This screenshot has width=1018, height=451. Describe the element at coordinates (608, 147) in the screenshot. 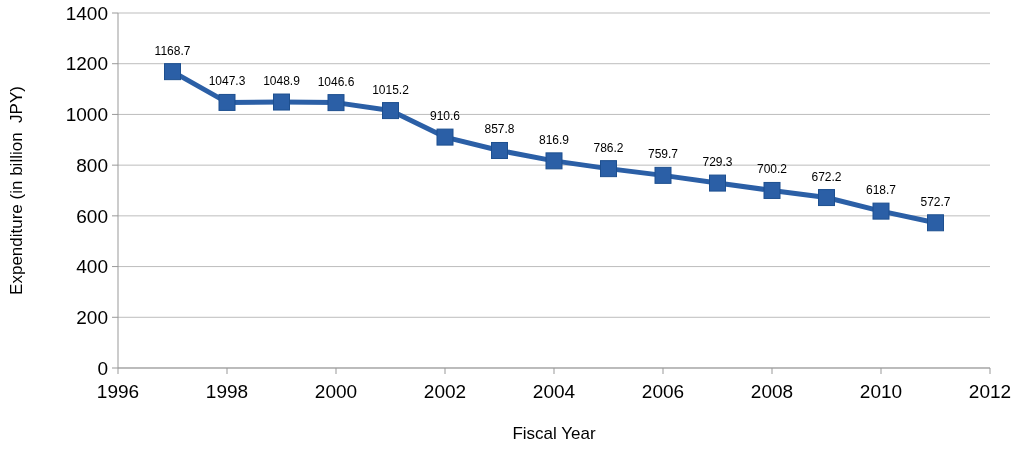

I see `data-label: 786.2` at that location.